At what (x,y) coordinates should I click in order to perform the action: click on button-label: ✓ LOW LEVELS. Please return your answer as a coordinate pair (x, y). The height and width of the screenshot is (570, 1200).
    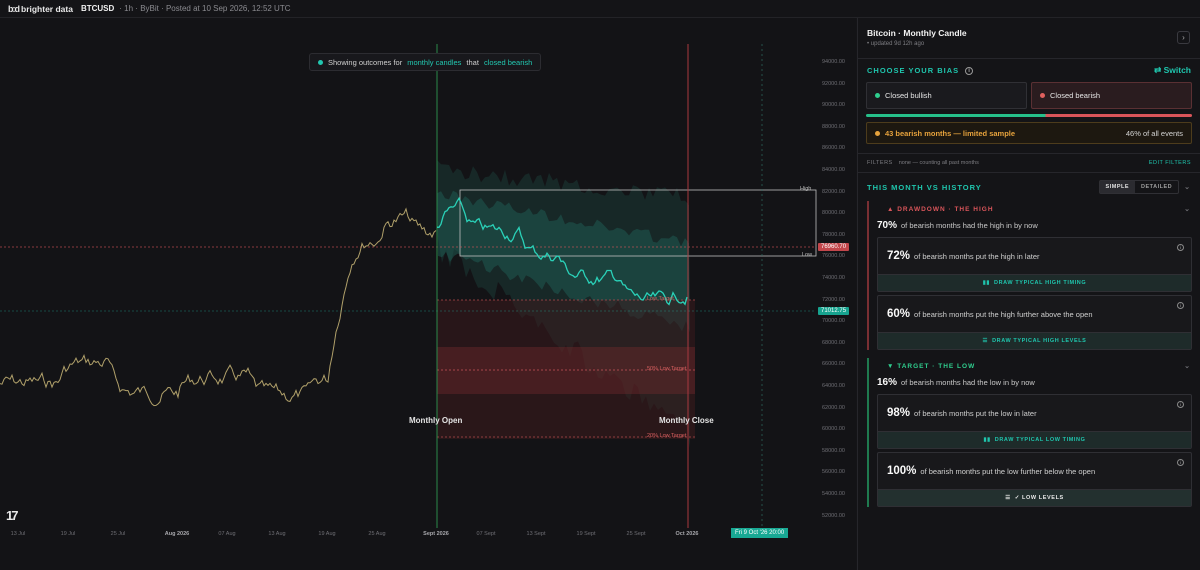
    Looking at the image, I should click on (1039, 498).